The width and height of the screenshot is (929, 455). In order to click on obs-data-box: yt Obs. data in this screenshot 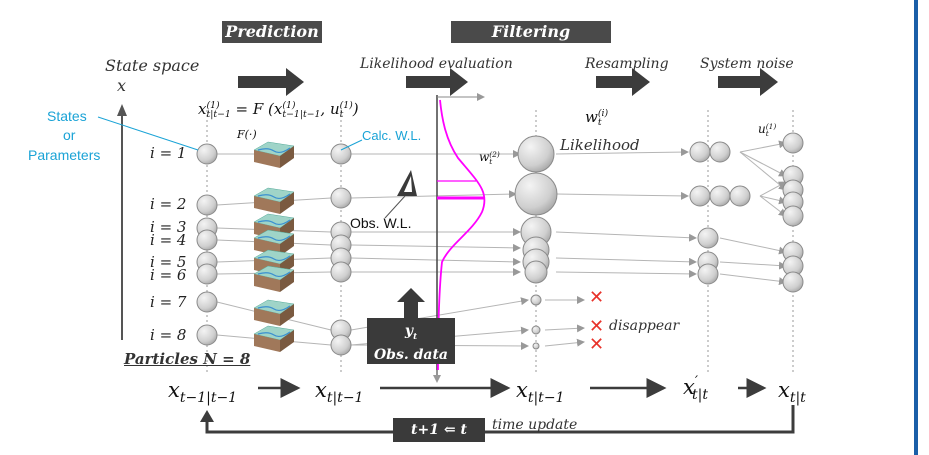, I will do `click(411, 341)`.